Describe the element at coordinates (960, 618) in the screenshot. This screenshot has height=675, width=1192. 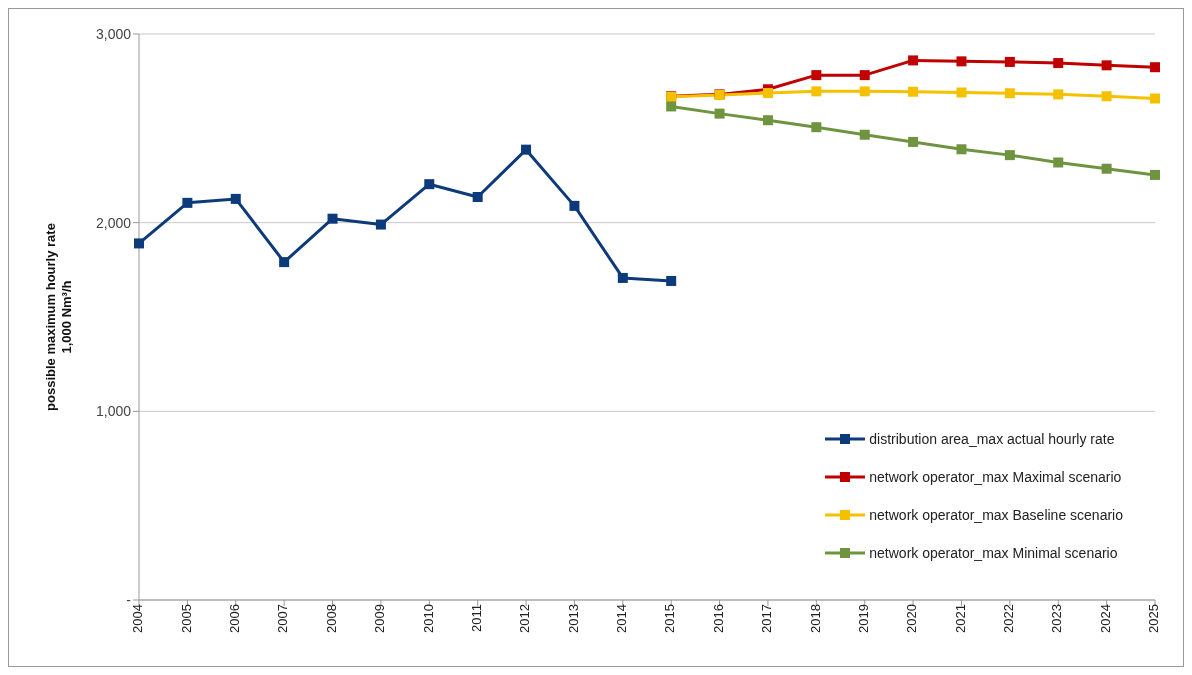
I see `x-tick-label: 2021` at that location.